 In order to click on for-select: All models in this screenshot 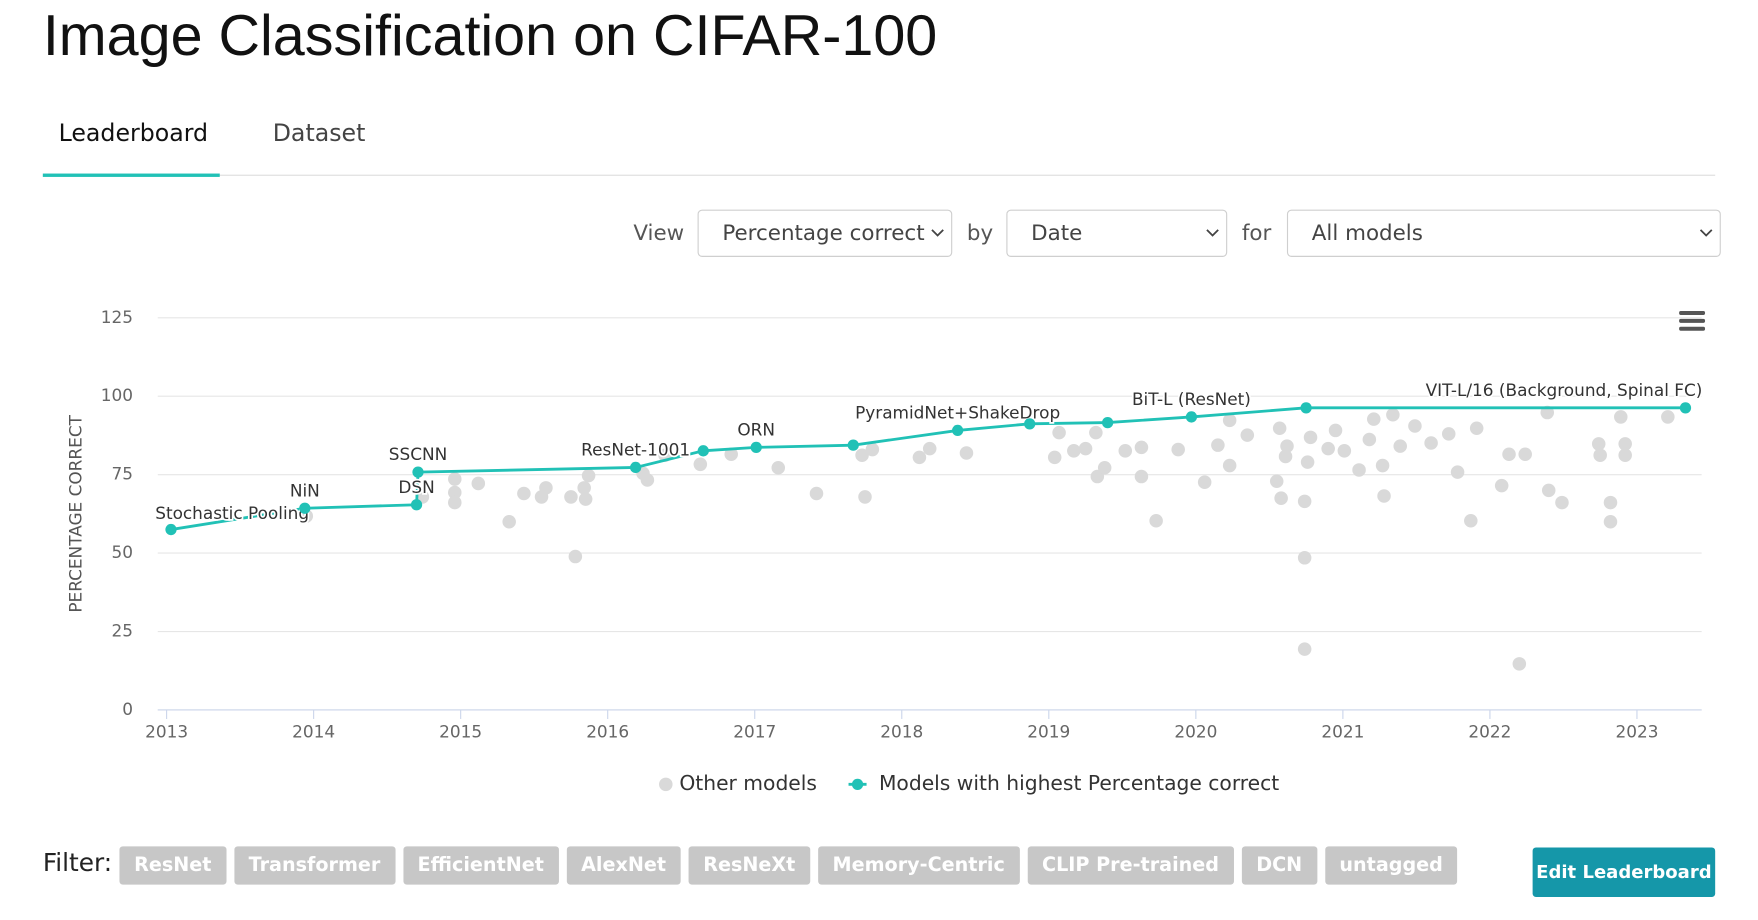, I will do `click(1503, 233)`.